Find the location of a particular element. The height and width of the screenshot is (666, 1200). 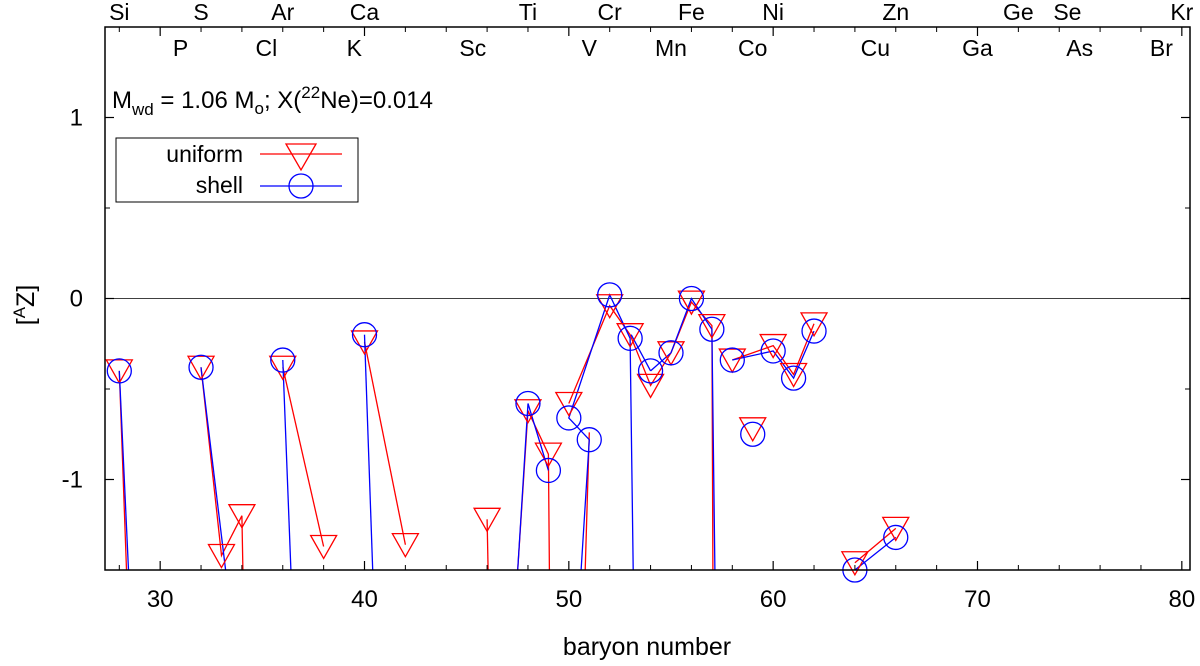

x-tick-label: 50 is located at coordinates (568, 599).